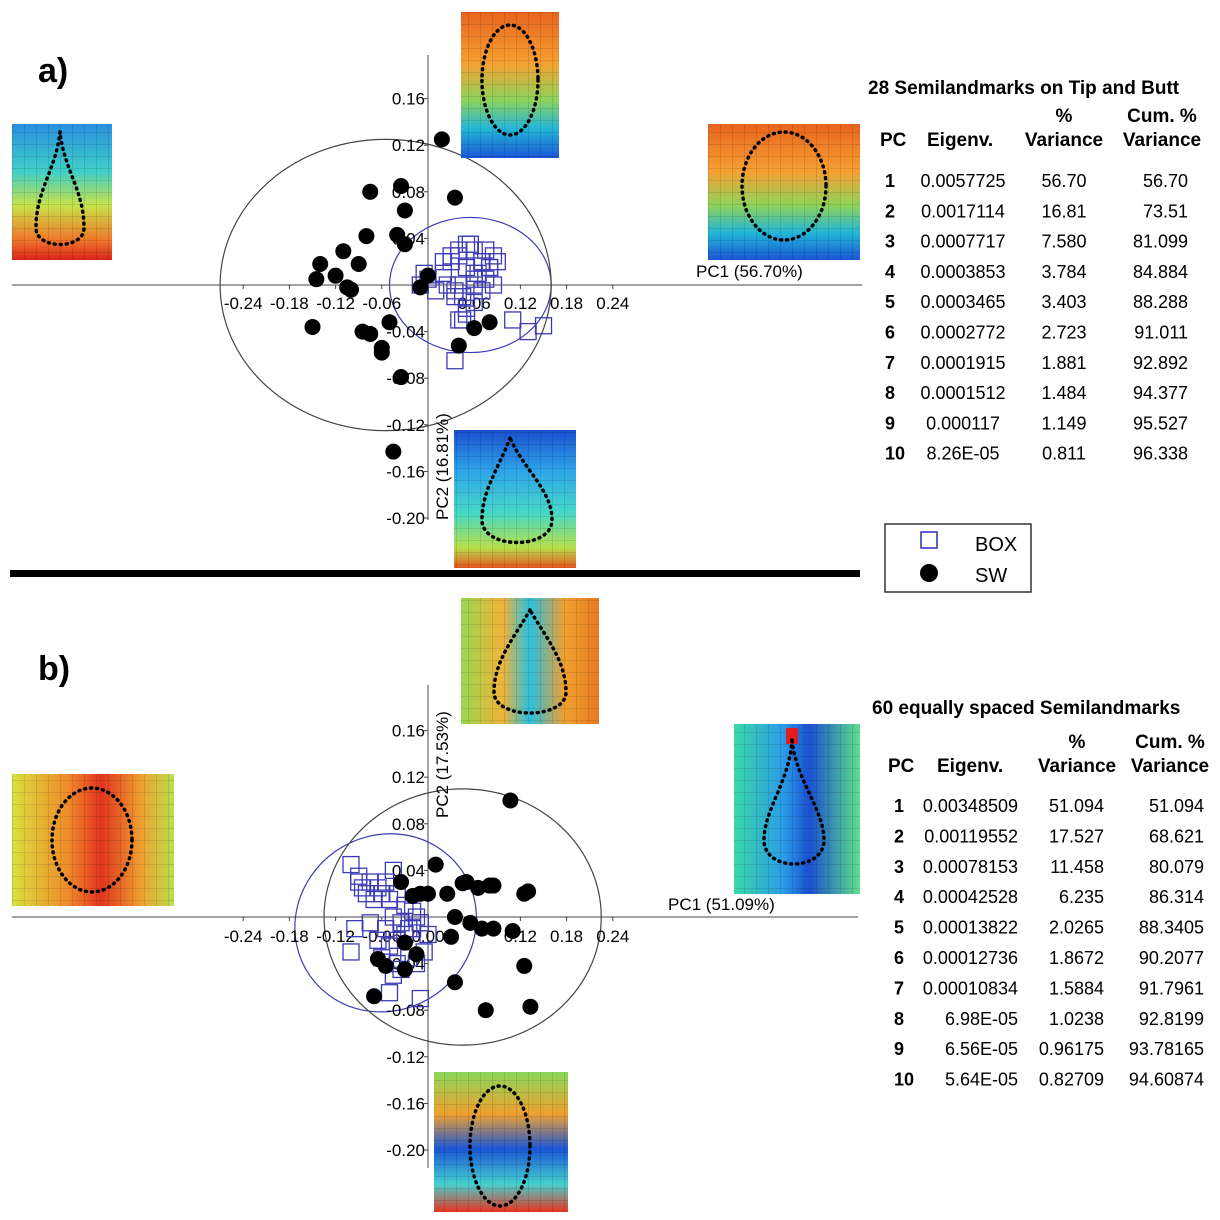 This screenshot has height=1220, width=1220. What do you see at coordinates (515, 499) in the screenshot?
I see `deformation-grid-a-bottom` at bounding box center [515, 499].